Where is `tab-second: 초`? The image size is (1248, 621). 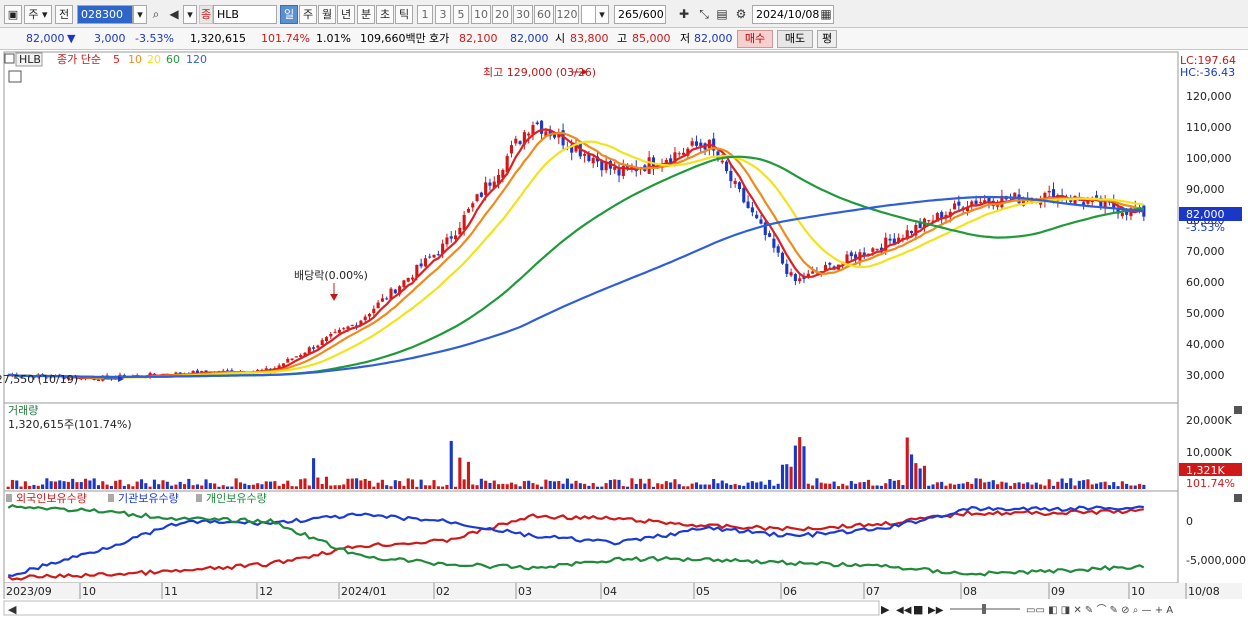 tab-second: 초 is located at coordinates (385, 14).